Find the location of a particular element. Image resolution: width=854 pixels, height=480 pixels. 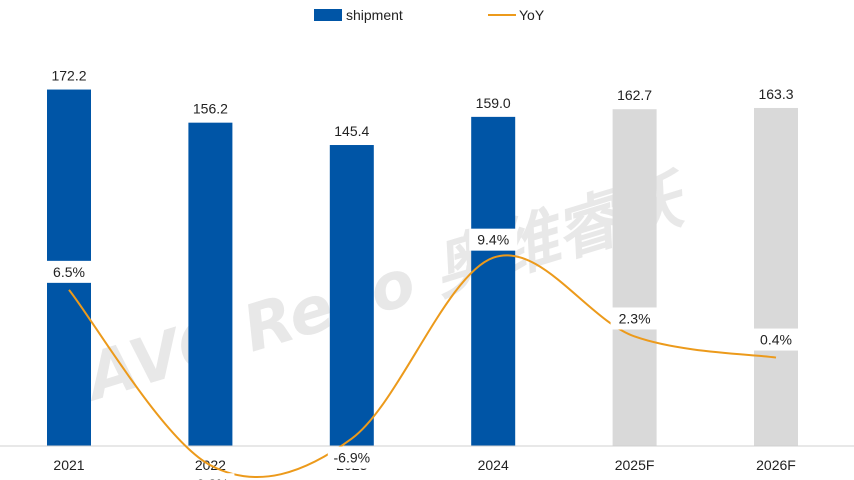

bar-value-label: 159.0 is located at coordinates (493, 103).